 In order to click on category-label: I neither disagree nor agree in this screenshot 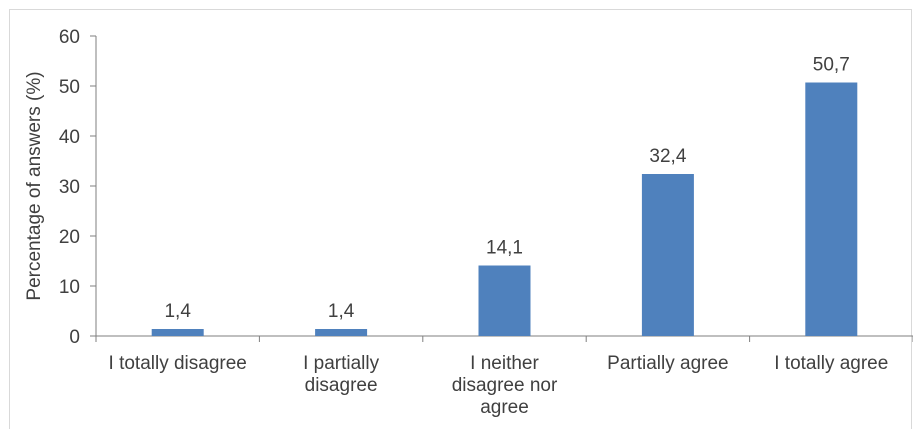, I will do `click(505, 385)`.